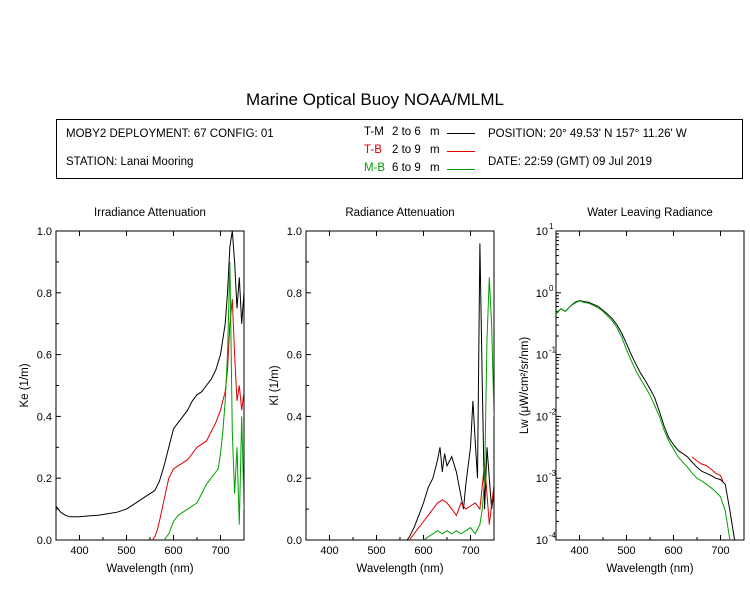 The width and height of the screenshot is (750, 600). Describe the element at coordinates (435, 132) in the screenshot. I see `legend-unit-tm: m` at that location.